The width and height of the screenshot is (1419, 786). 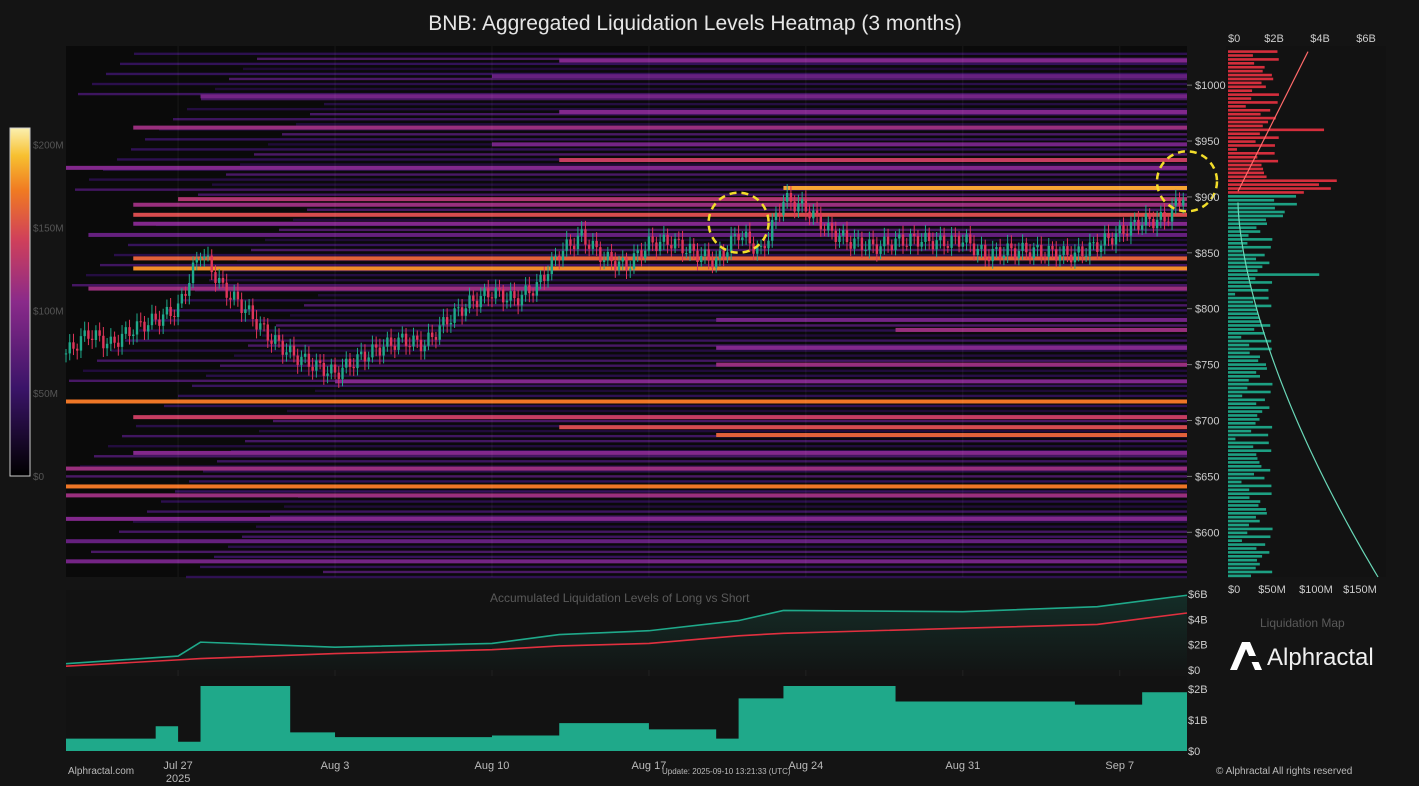 What do you see at coordinates (1320, 657) in the screenshot?
I see `brand-name: Alphractal` at bounding box center [1320, 657].